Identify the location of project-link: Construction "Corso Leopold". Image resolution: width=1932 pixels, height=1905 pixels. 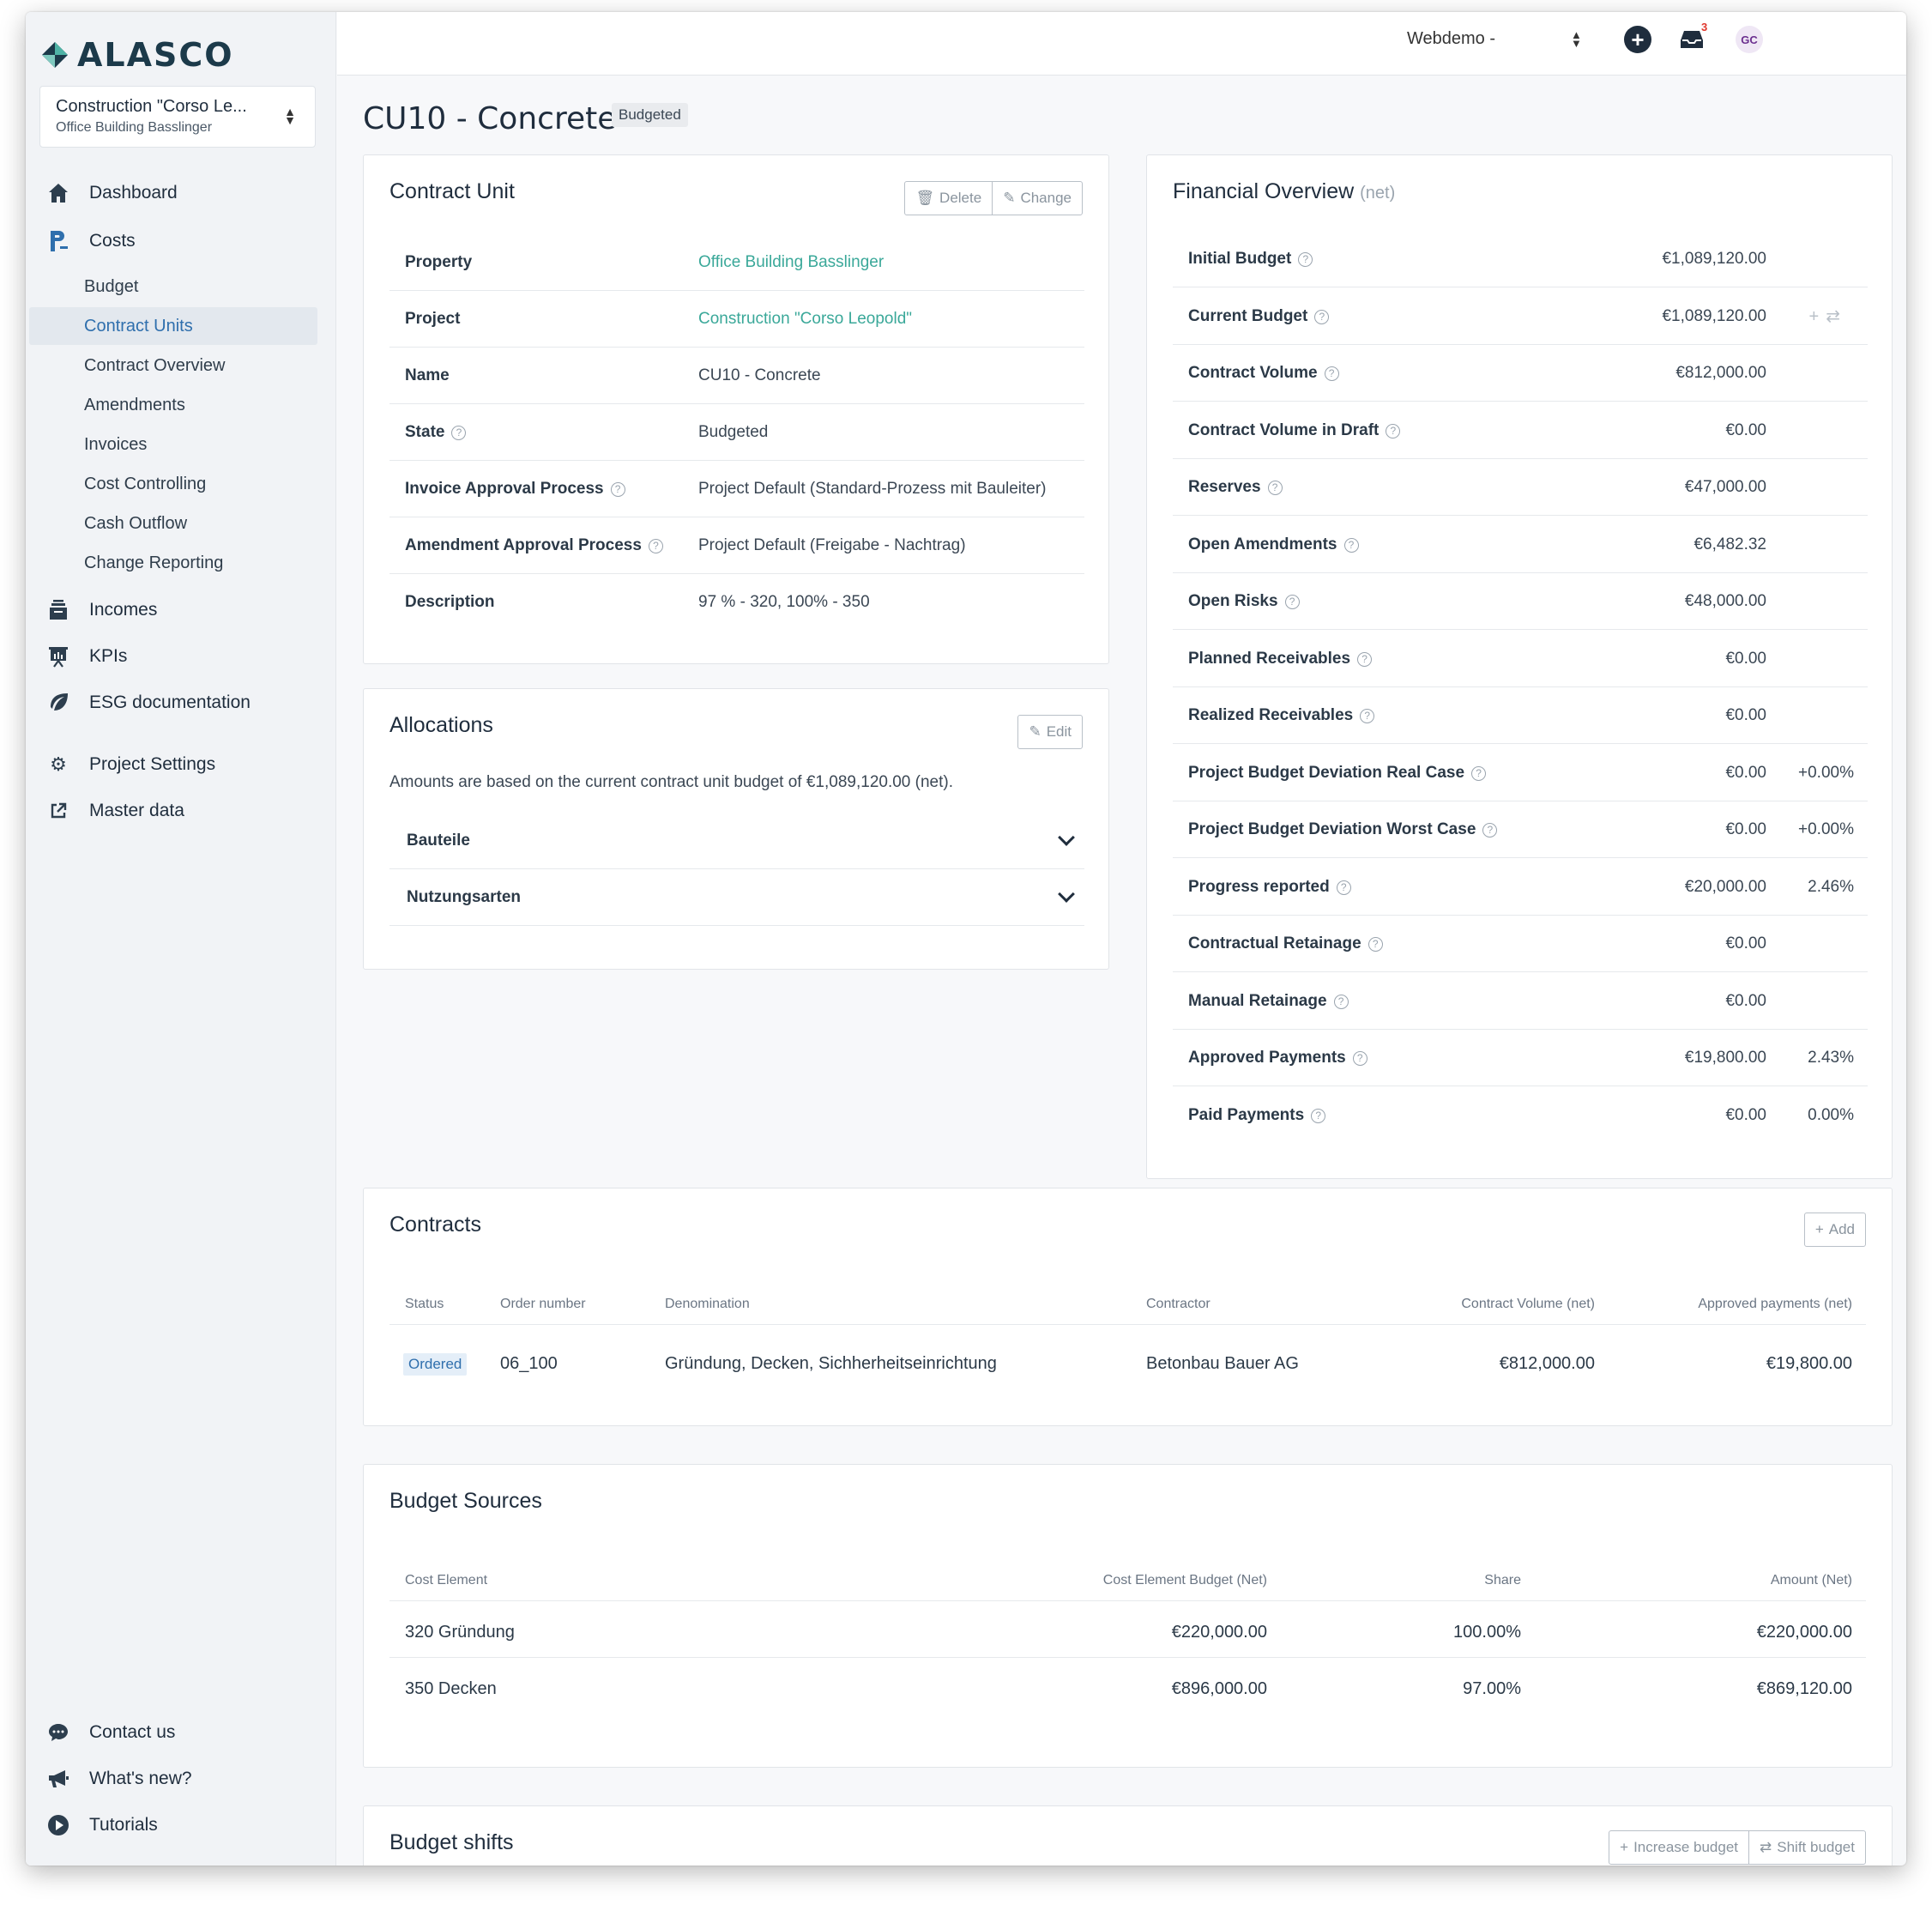
(805, 318).